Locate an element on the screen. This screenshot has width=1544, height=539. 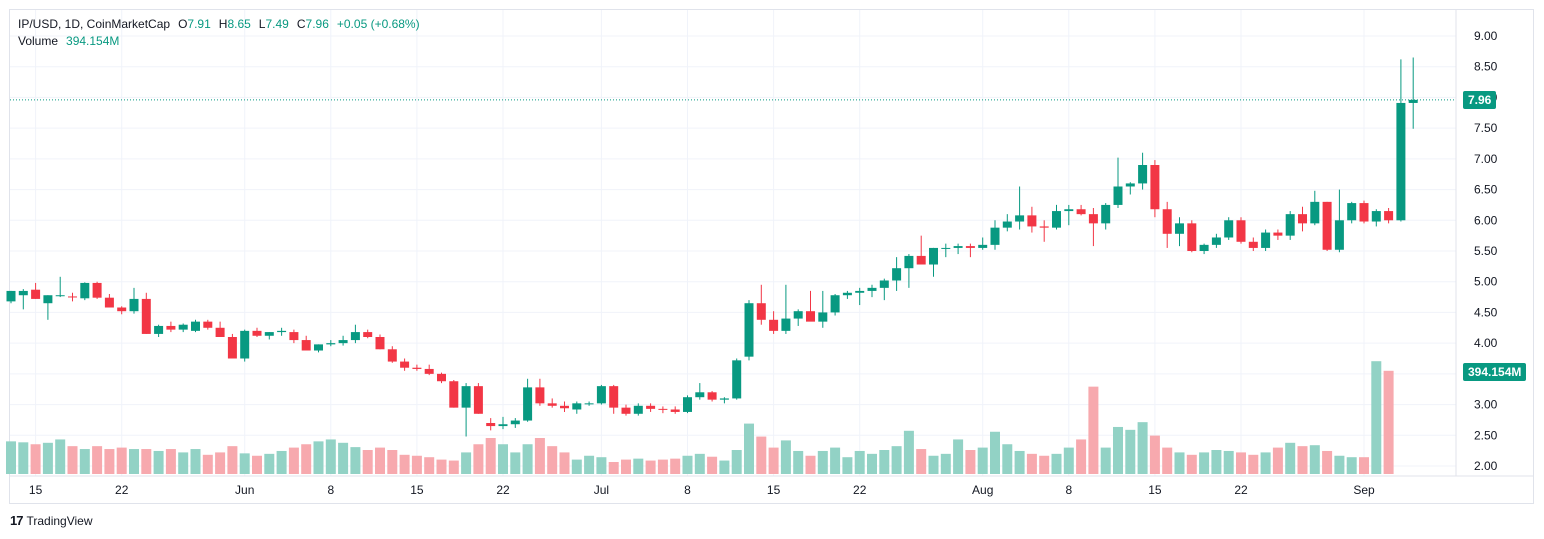
x-tick-label: 8 is located at coordinates (687, 490).